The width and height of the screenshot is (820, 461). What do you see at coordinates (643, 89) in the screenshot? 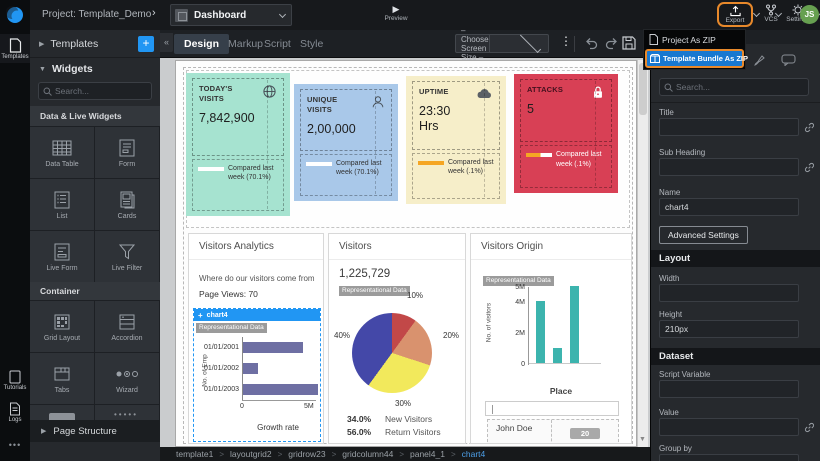
I see `scrollbar-thumb` at bounding box center [643, 89].